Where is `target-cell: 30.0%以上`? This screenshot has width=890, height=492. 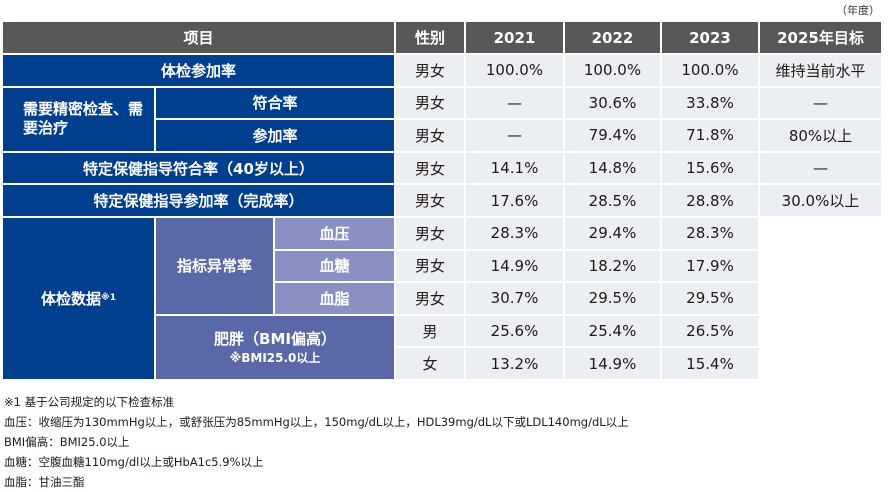
target-cell: 30.0%以上 is located at coordinates (820, 200).